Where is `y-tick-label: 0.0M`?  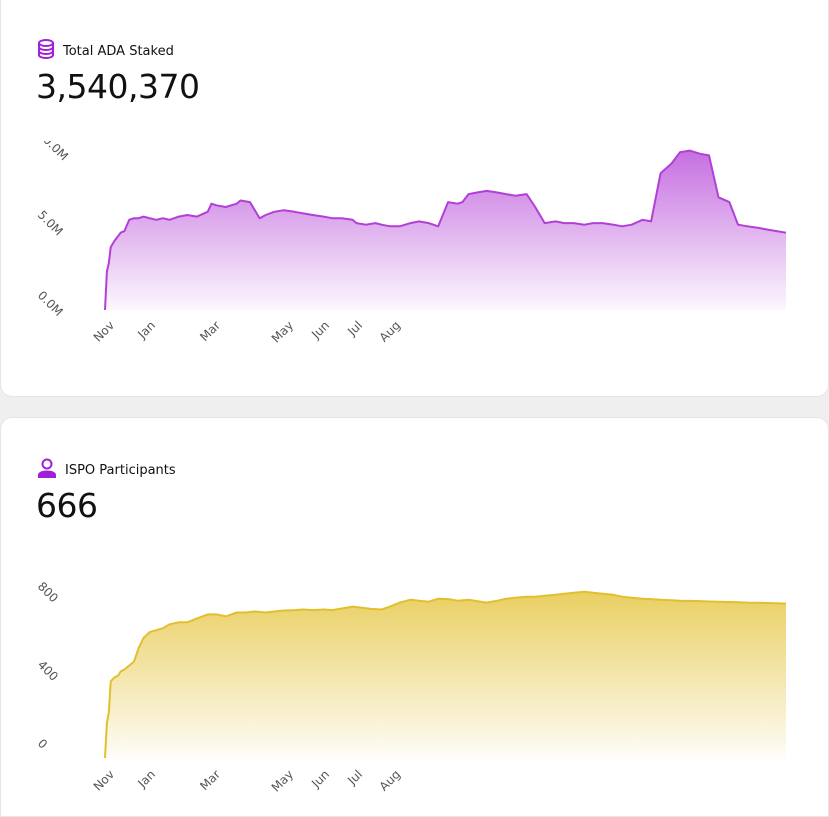
y-tick-label: 0.0M is located at coordinates (50, 303).